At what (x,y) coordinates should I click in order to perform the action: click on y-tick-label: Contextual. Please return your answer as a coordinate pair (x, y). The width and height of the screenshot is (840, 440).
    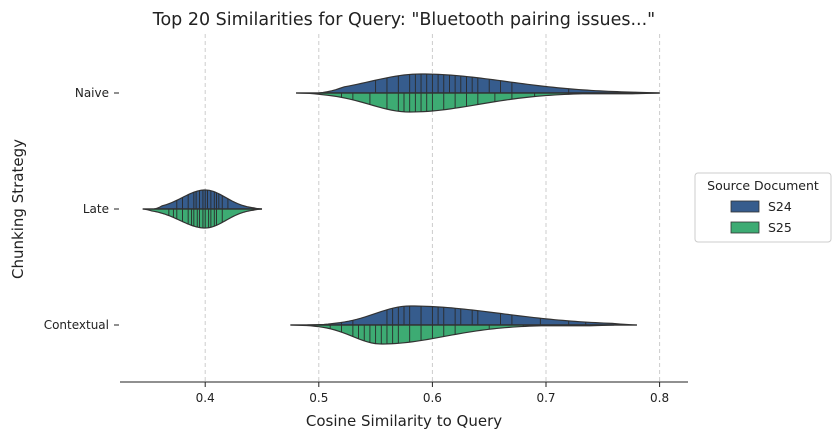
    Looking at the image, I should click on (76, 325).